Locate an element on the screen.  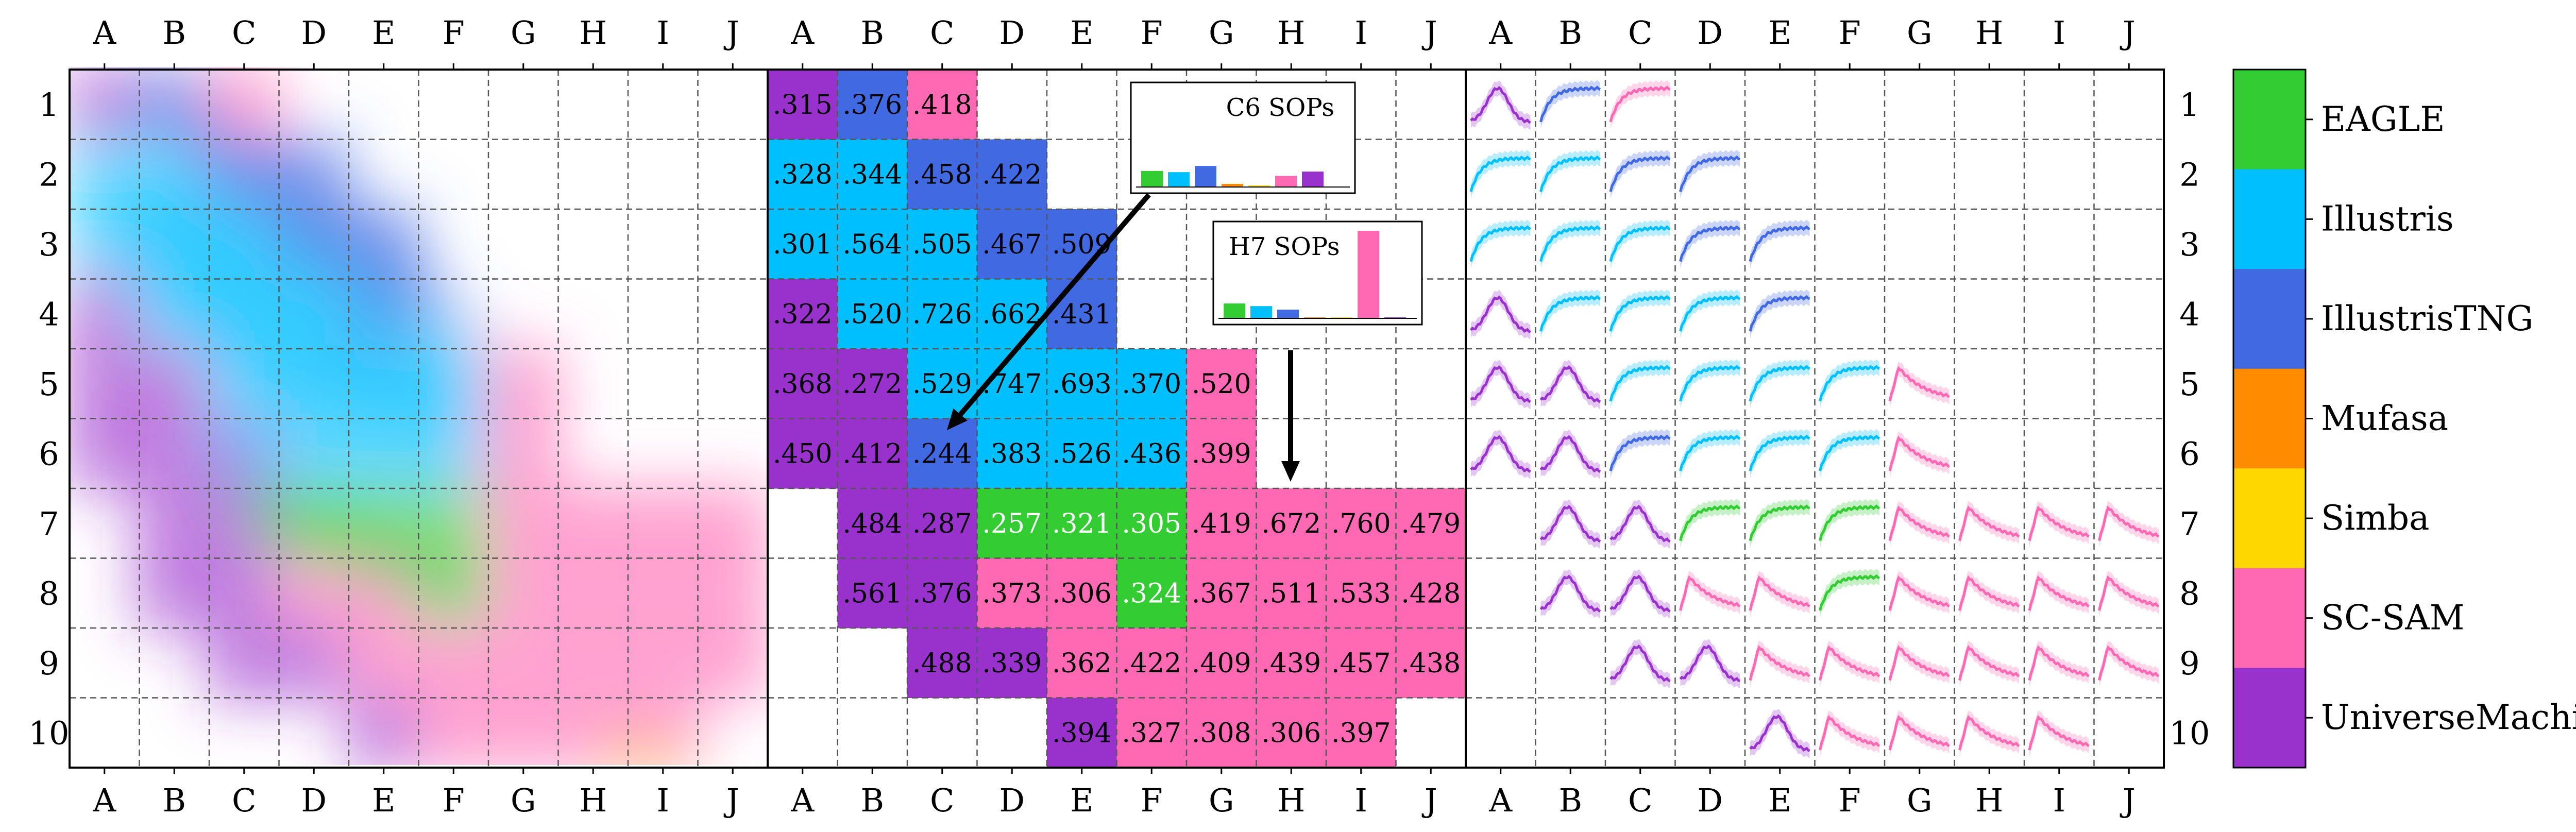
col-tick-top-J: J is located at coordinates (731, 33).